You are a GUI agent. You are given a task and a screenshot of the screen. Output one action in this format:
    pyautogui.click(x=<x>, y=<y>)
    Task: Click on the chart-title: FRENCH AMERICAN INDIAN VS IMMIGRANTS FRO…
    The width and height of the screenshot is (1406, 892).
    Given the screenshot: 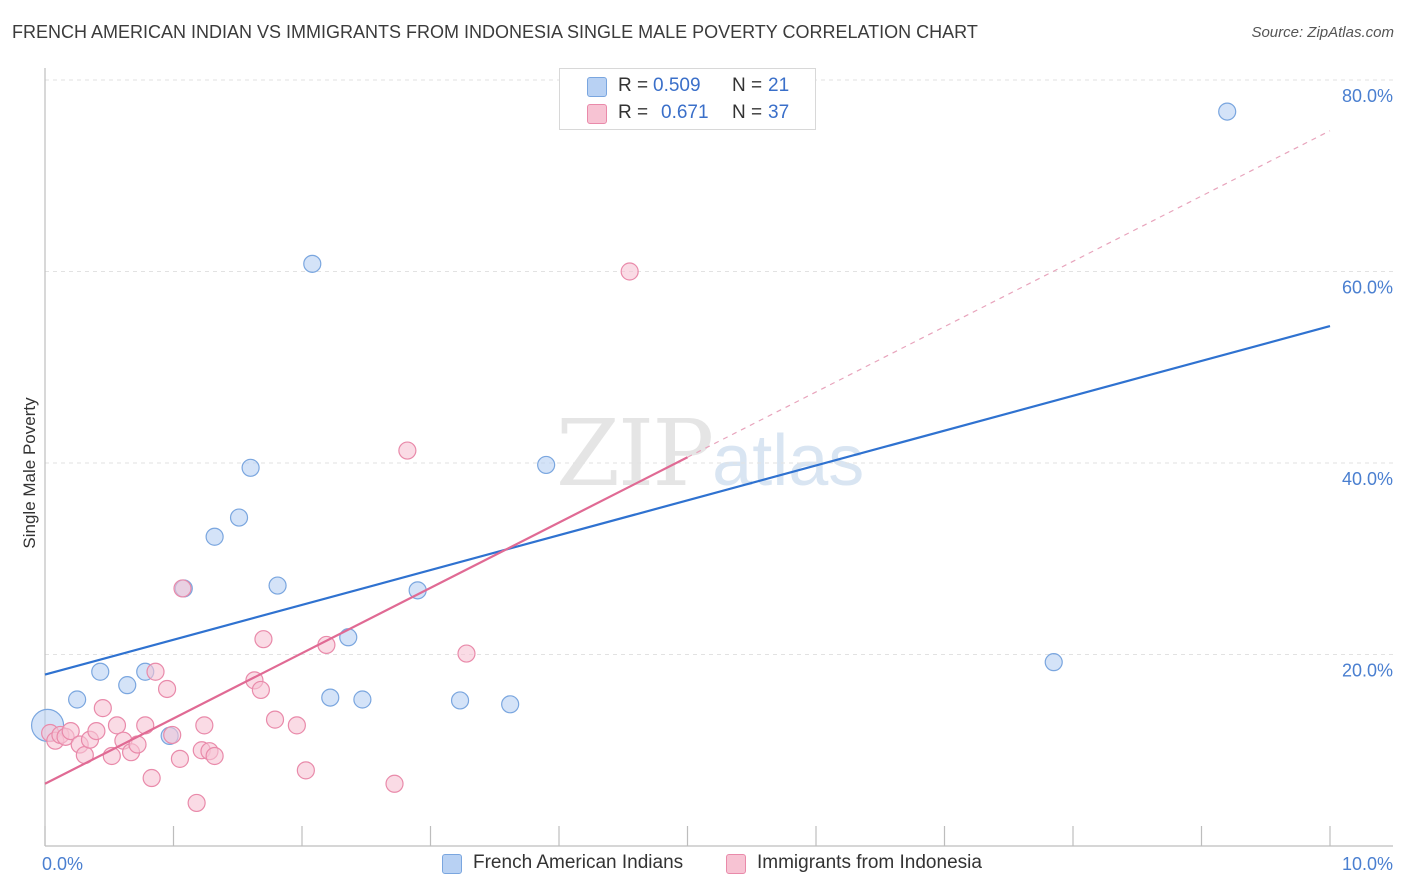 What is the action you would take?
    pyautogui.click(x=495, y=32)
    